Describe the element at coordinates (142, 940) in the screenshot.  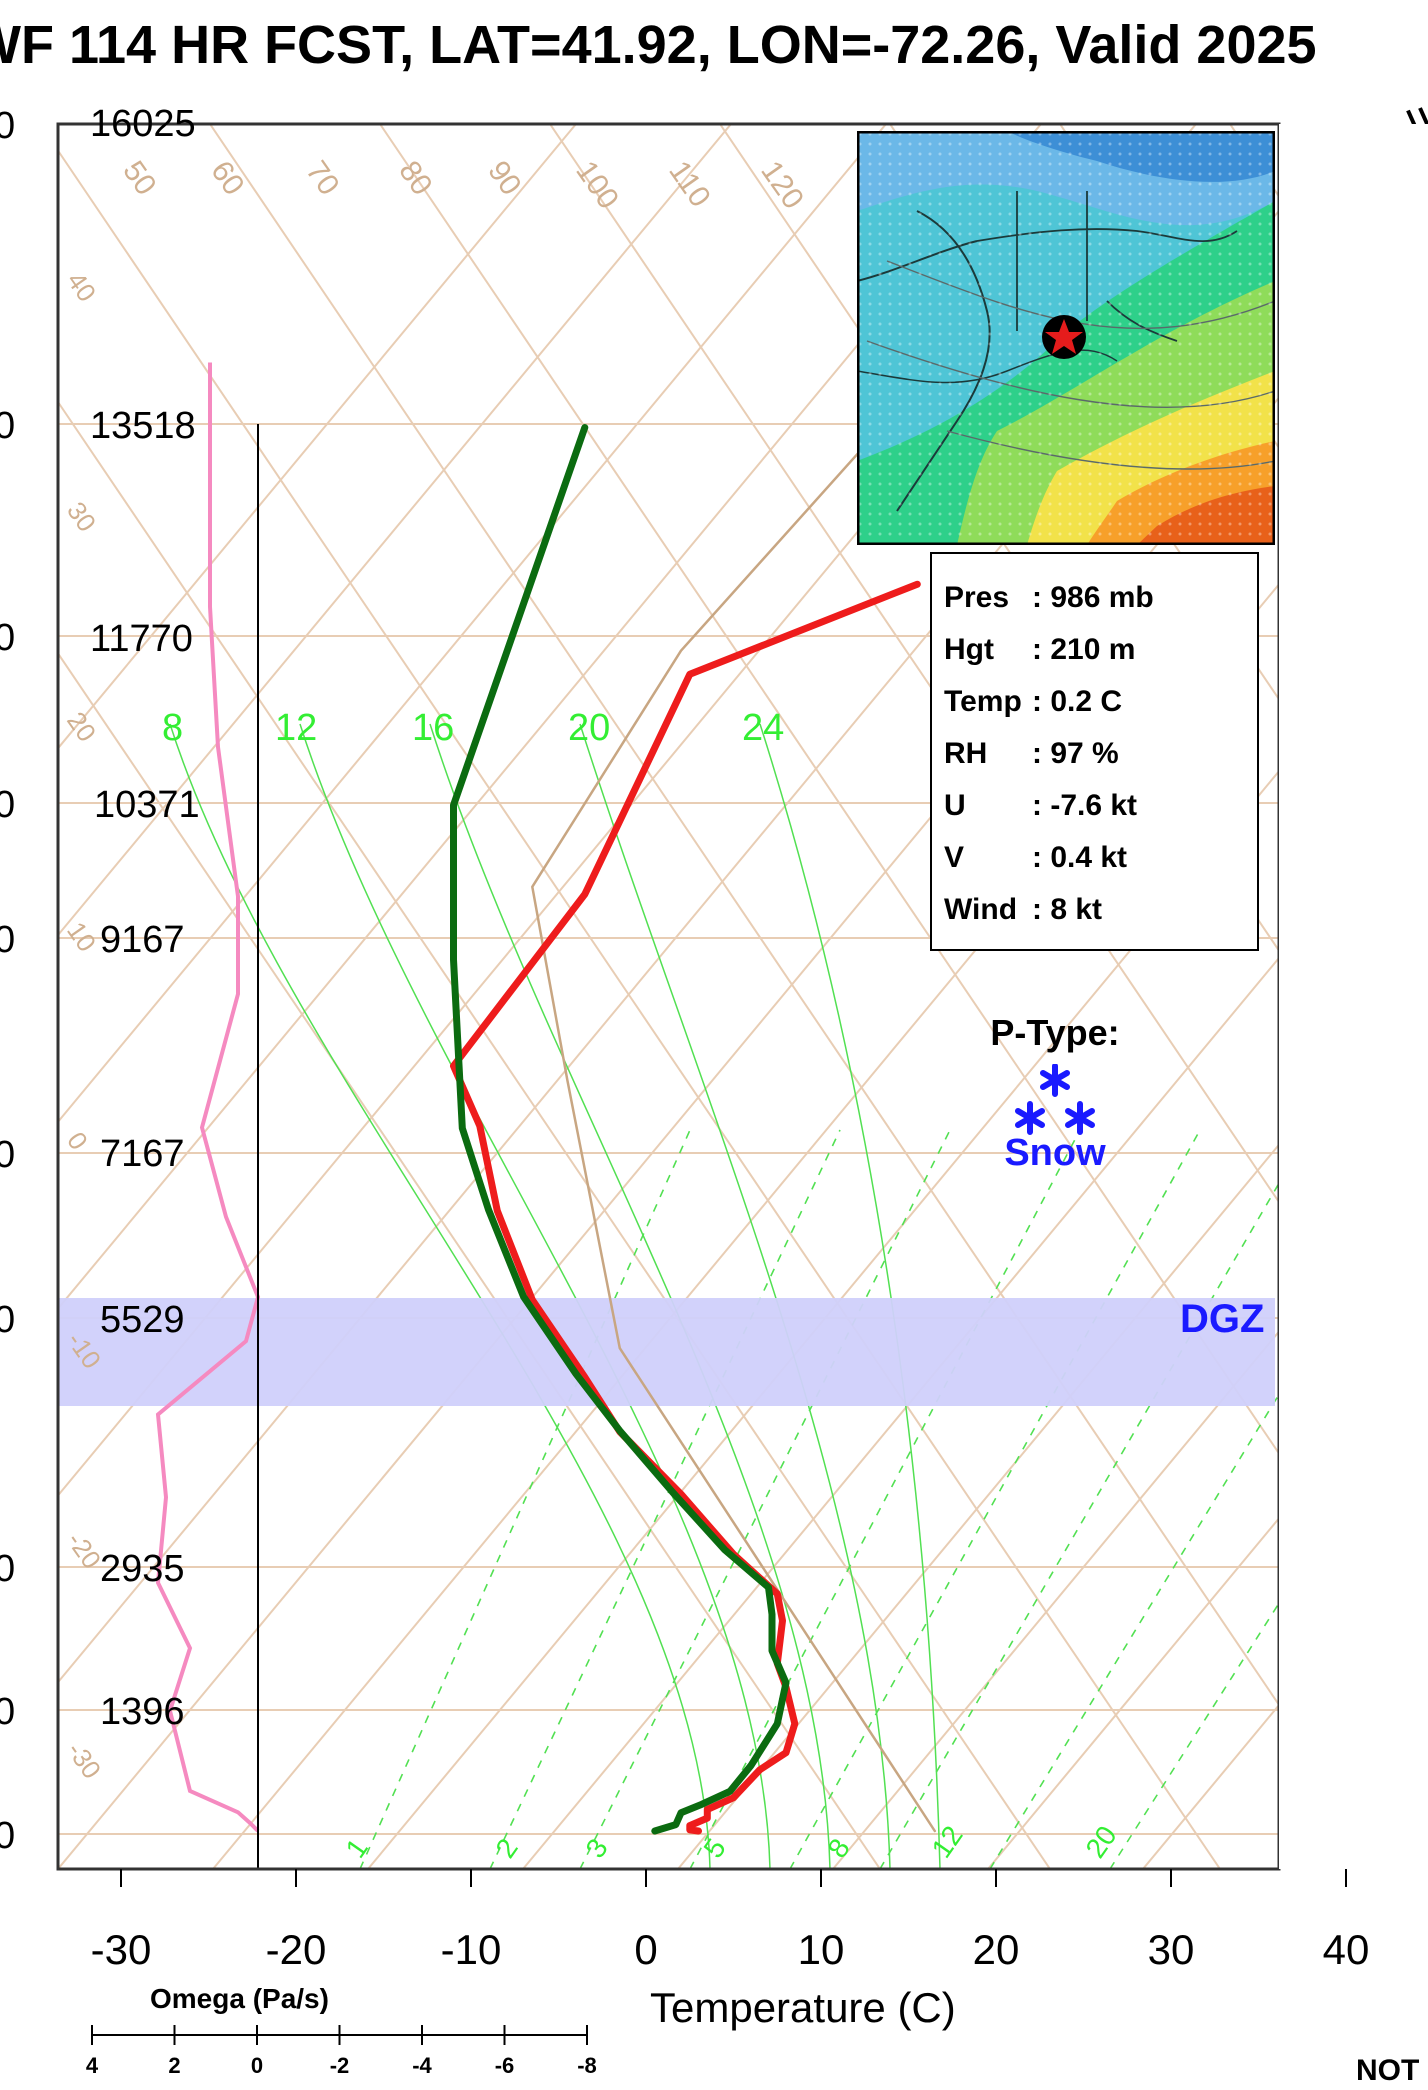
I see `height-label: 9167` at that location.